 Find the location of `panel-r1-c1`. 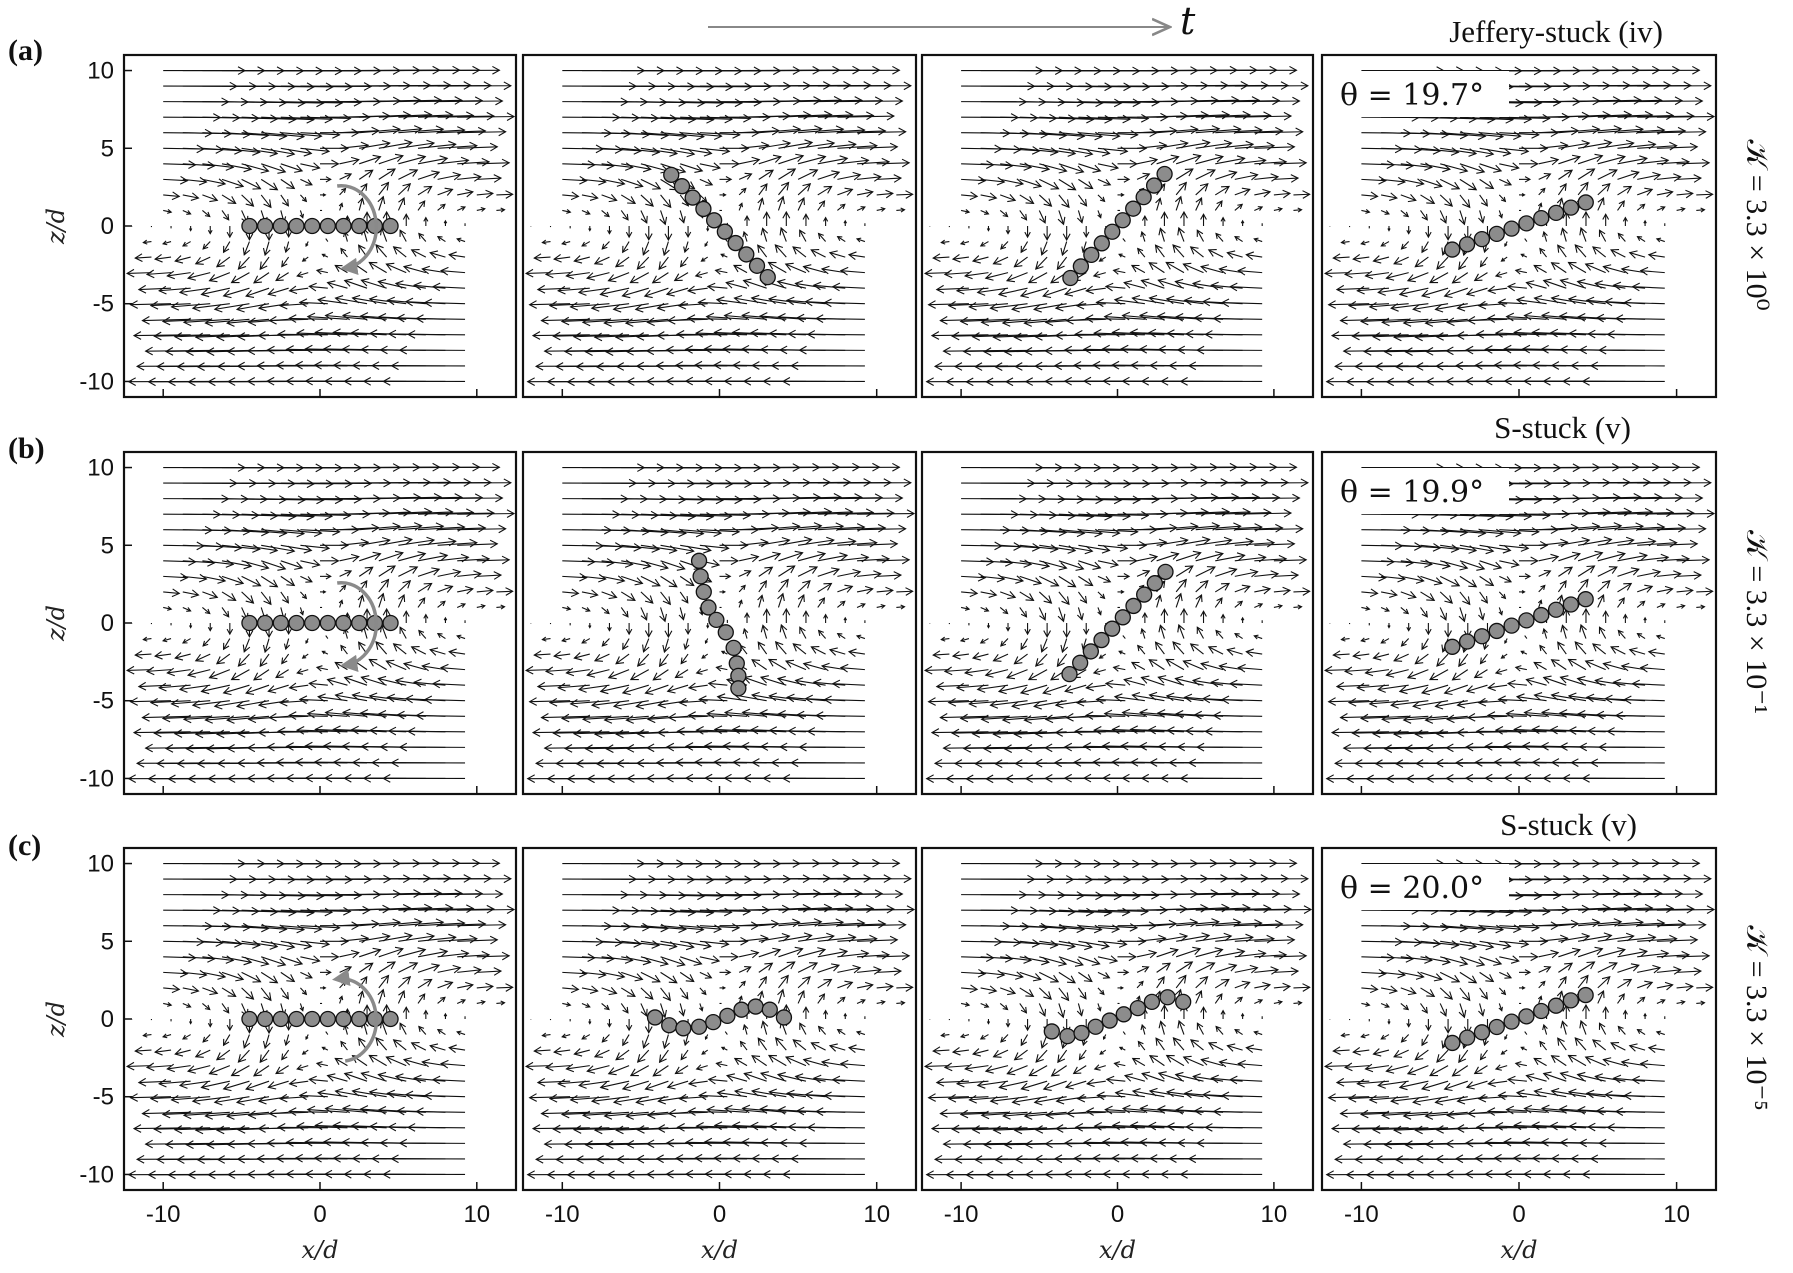

panel-r1-c1 is located at coordinates (719, 623).